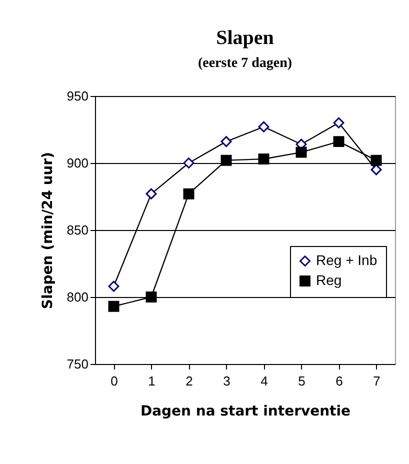 This screenshot has width=409, height=464. I want to click on legend-label: Reg, so click(329, 280).